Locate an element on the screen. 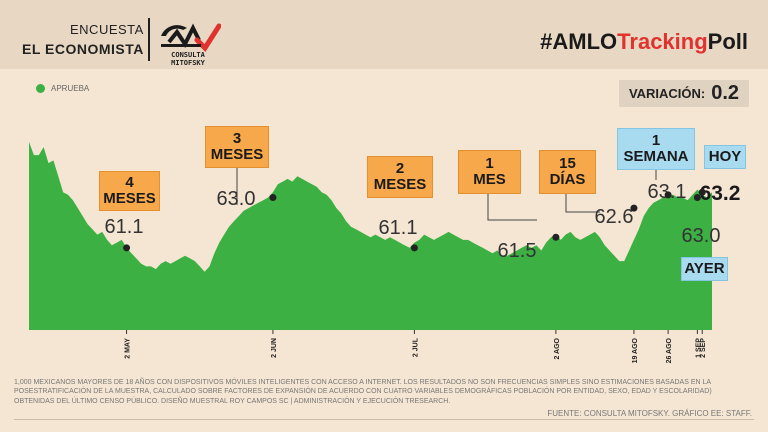 The image size is (768, 432). callout-15d: 15 DÍAS is located at coordinates (567, 172).